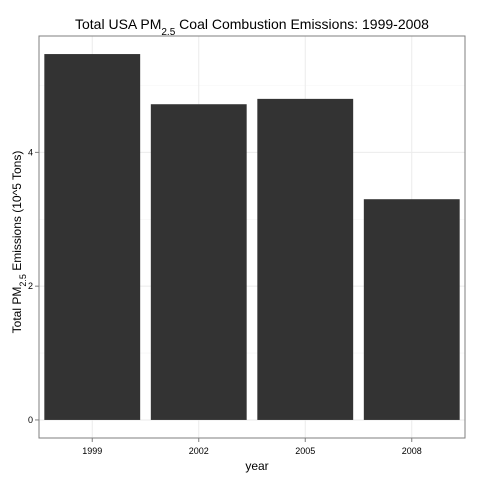 The image size is (480, 480). I want to click on y-axis-title: Total PM2.5 Emissions (10^5 Tons), so click(19, 242).